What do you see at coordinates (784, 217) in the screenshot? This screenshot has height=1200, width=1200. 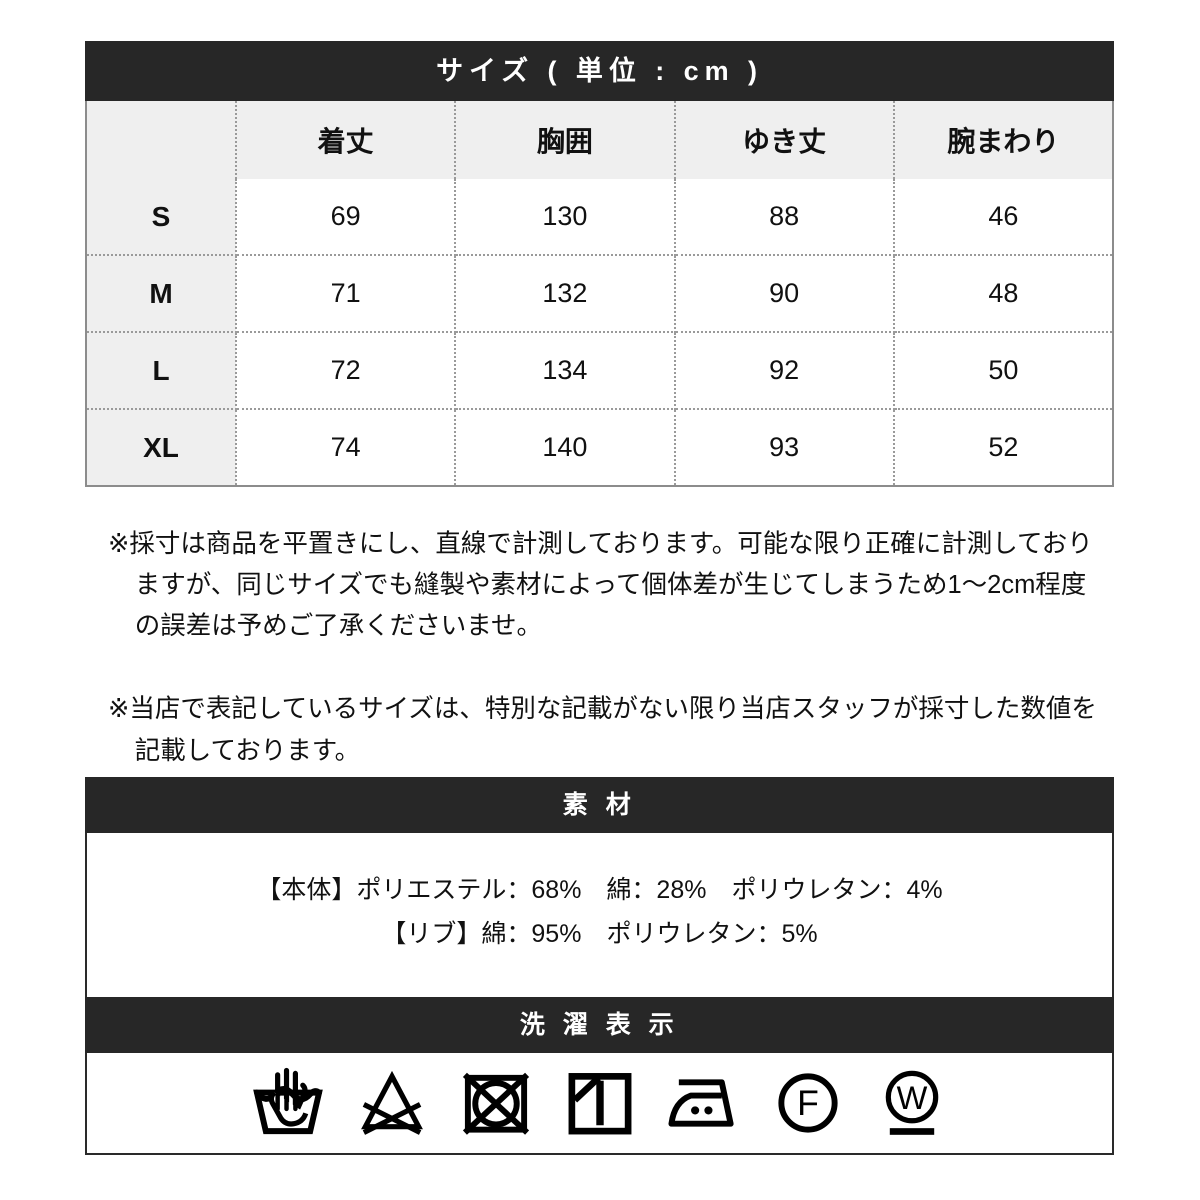 I see `cell-yukitake: 88` at bounding box center [784, 217].